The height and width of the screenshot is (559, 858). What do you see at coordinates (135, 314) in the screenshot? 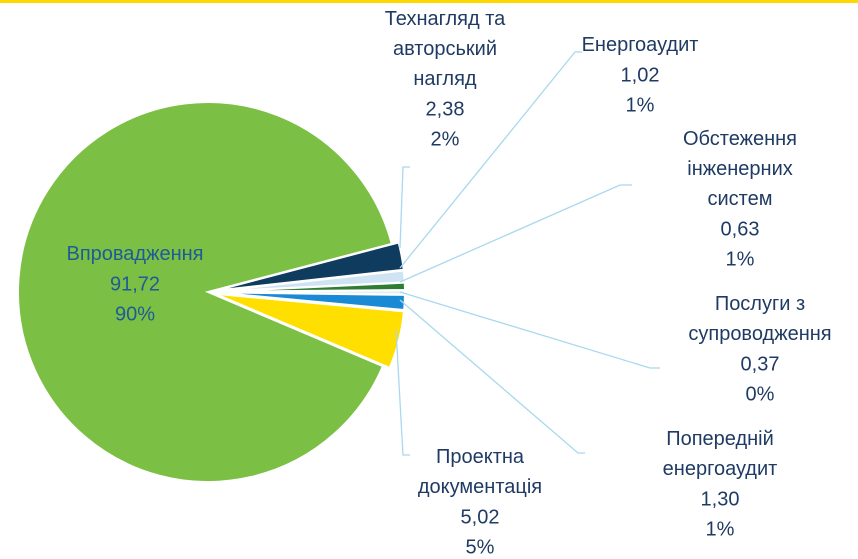
I see `percent-label: 90%` at bounding box center [135, 314].